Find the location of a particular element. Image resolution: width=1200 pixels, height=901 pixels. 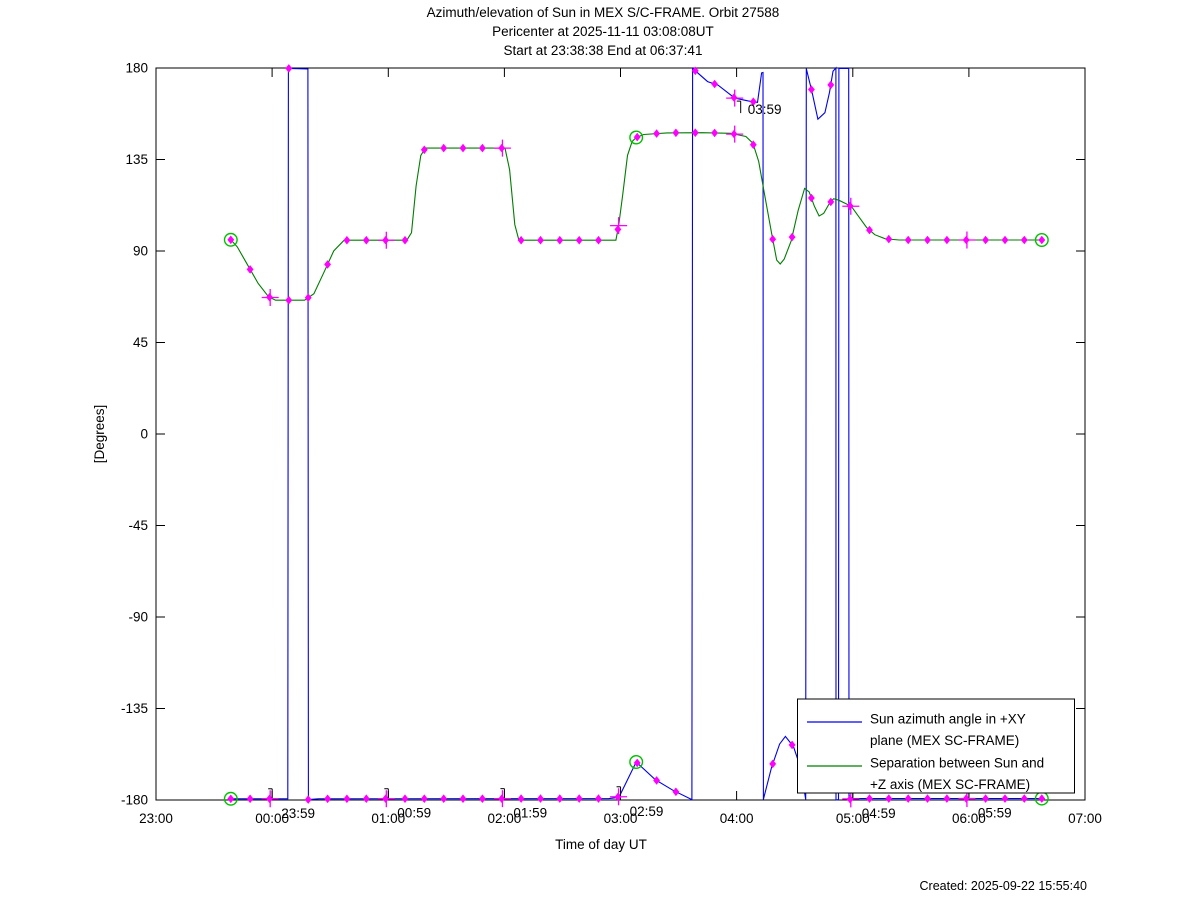

y-tick-label: -180 is located at coordinates (134, 800).